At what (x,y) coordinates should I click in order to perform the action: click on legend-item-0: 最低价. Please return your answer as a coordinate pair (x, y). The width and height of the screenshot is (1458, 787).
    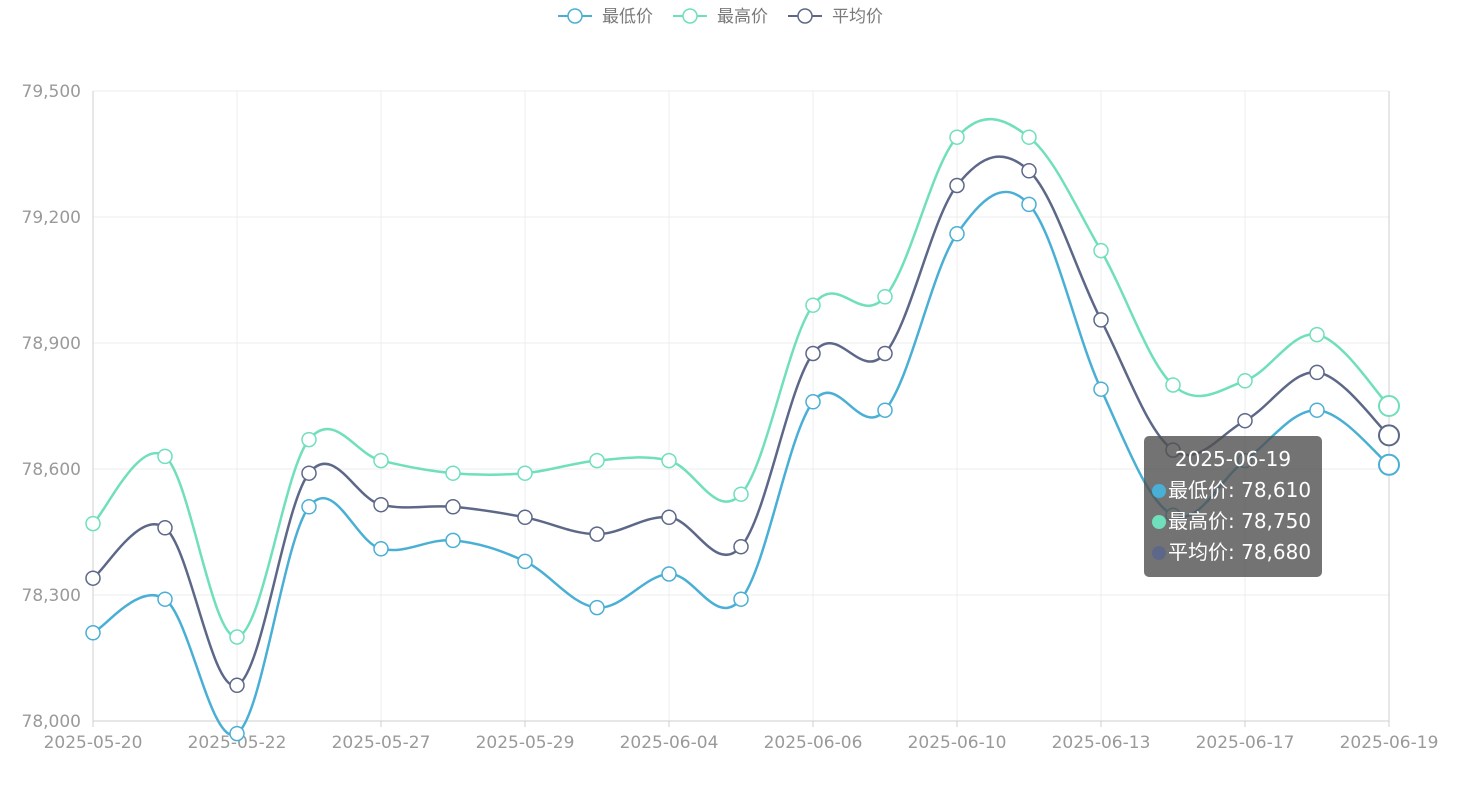
    Looking at the image, I should click on (605, 17).